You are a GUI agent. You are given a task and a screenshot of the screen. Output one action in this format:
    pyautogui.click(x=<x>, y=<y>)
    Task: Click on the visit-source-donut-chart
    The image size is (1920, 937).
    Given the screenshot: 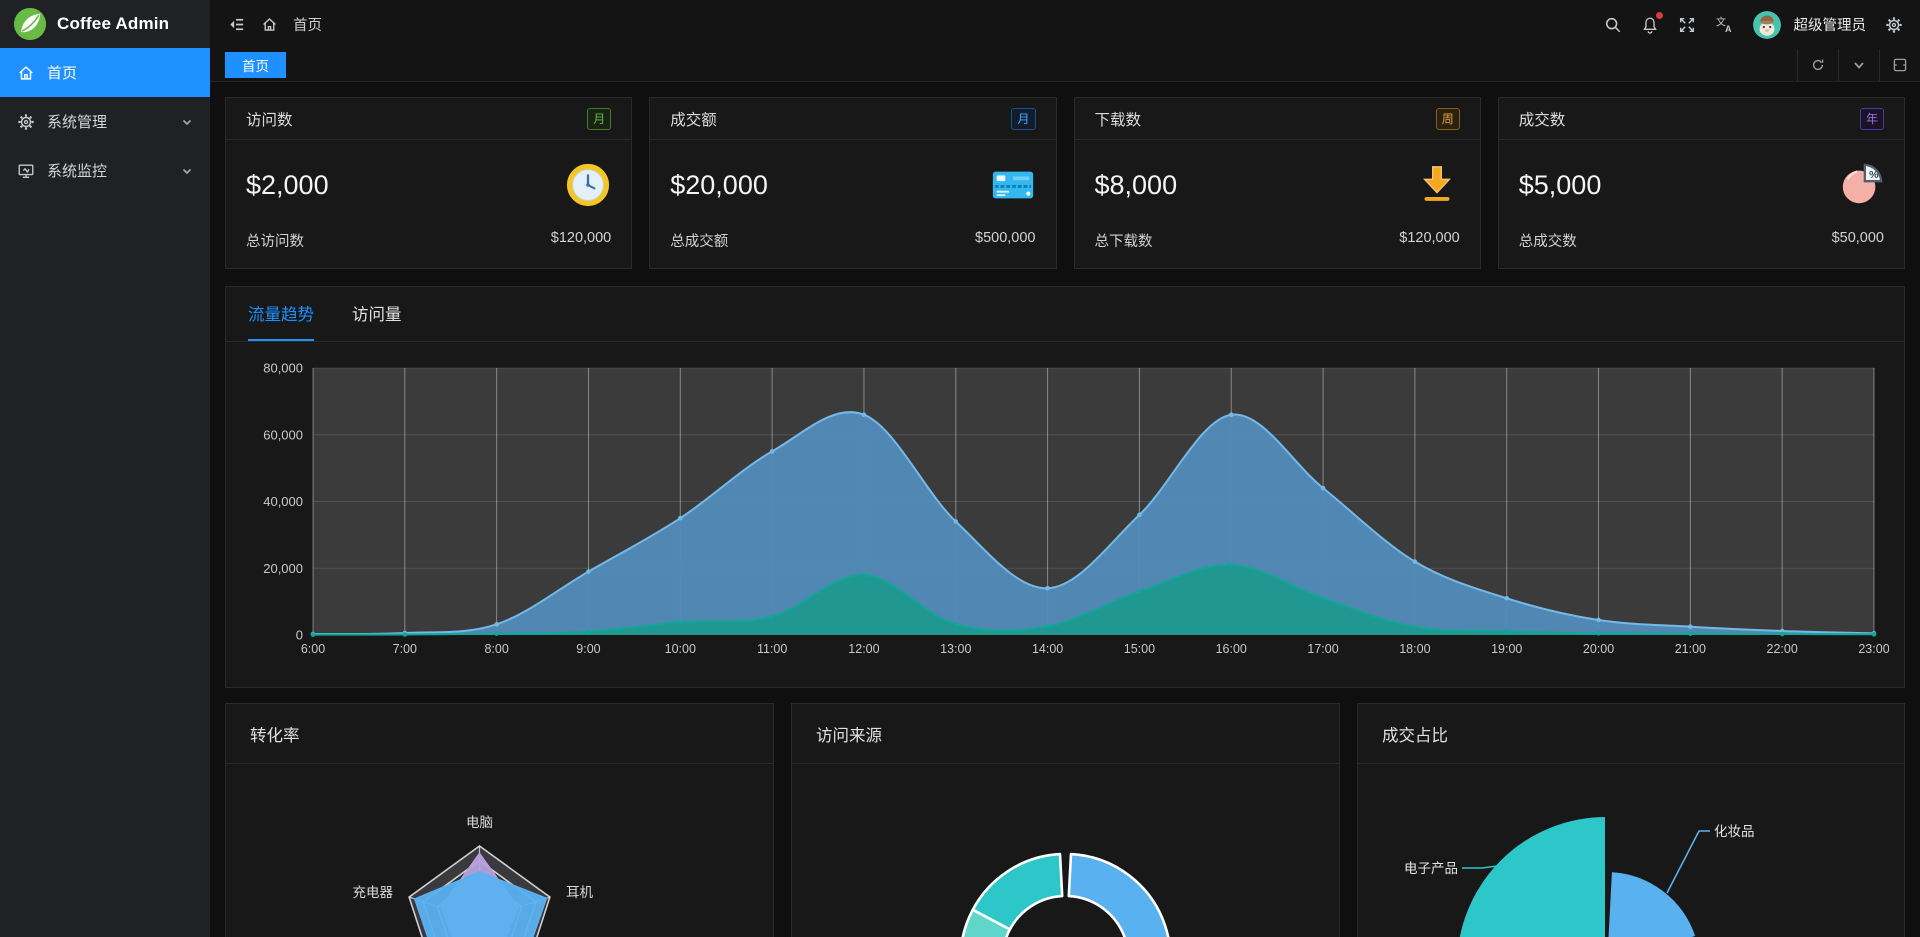 What is the action you would take?
    pyautogui.click(x=1065, y=850)
    